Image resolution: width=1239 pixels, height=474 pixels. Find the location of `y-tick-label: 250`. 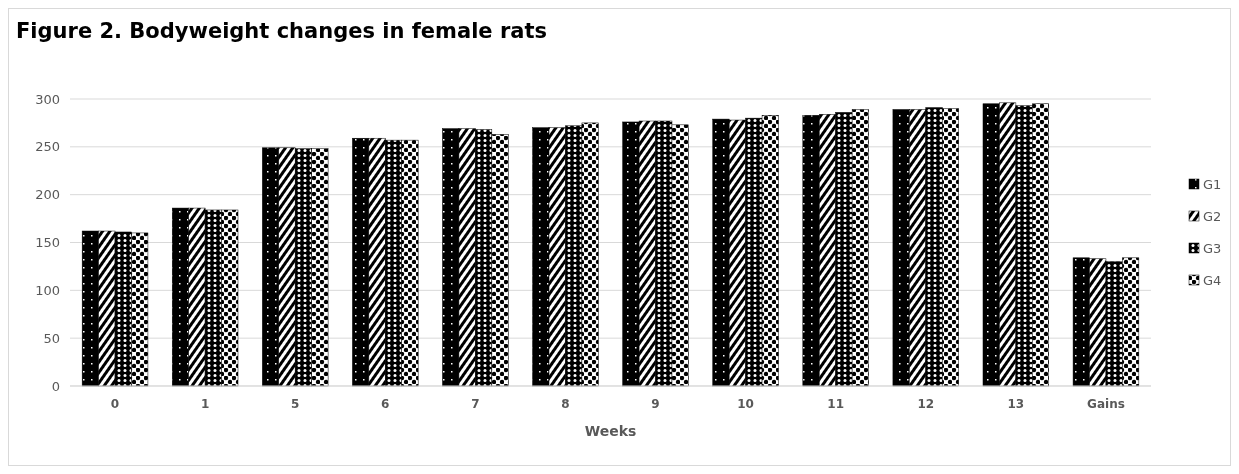

y-tick-label: 250 is located at coordinates (47, 147).